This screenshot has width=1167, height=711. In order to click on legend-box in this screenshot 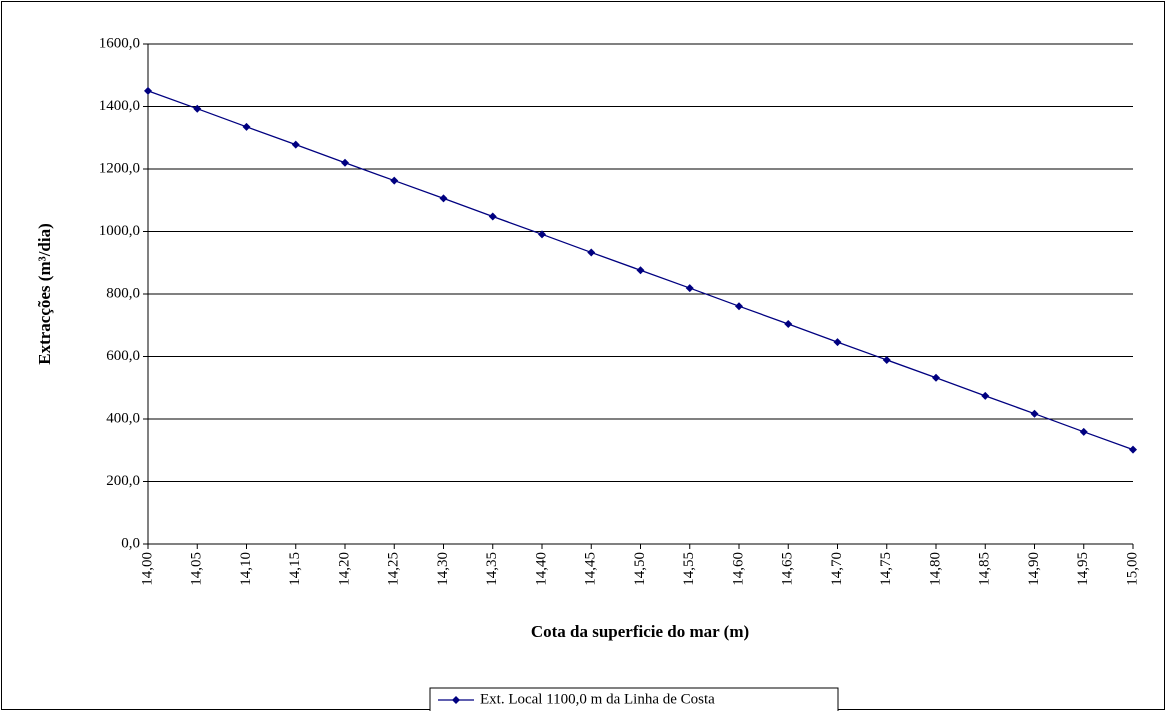, I will do `click(634, 699)`.